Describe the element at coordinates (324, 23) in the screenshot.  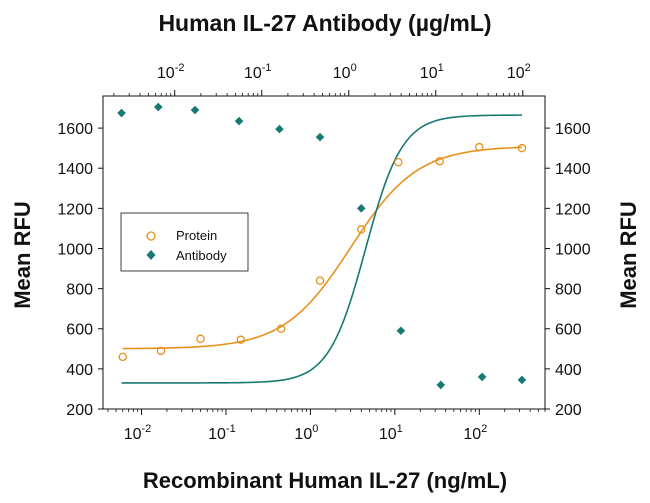
I see `chart-title: Human IL-27 Antibody (µg/mL)` at that location.